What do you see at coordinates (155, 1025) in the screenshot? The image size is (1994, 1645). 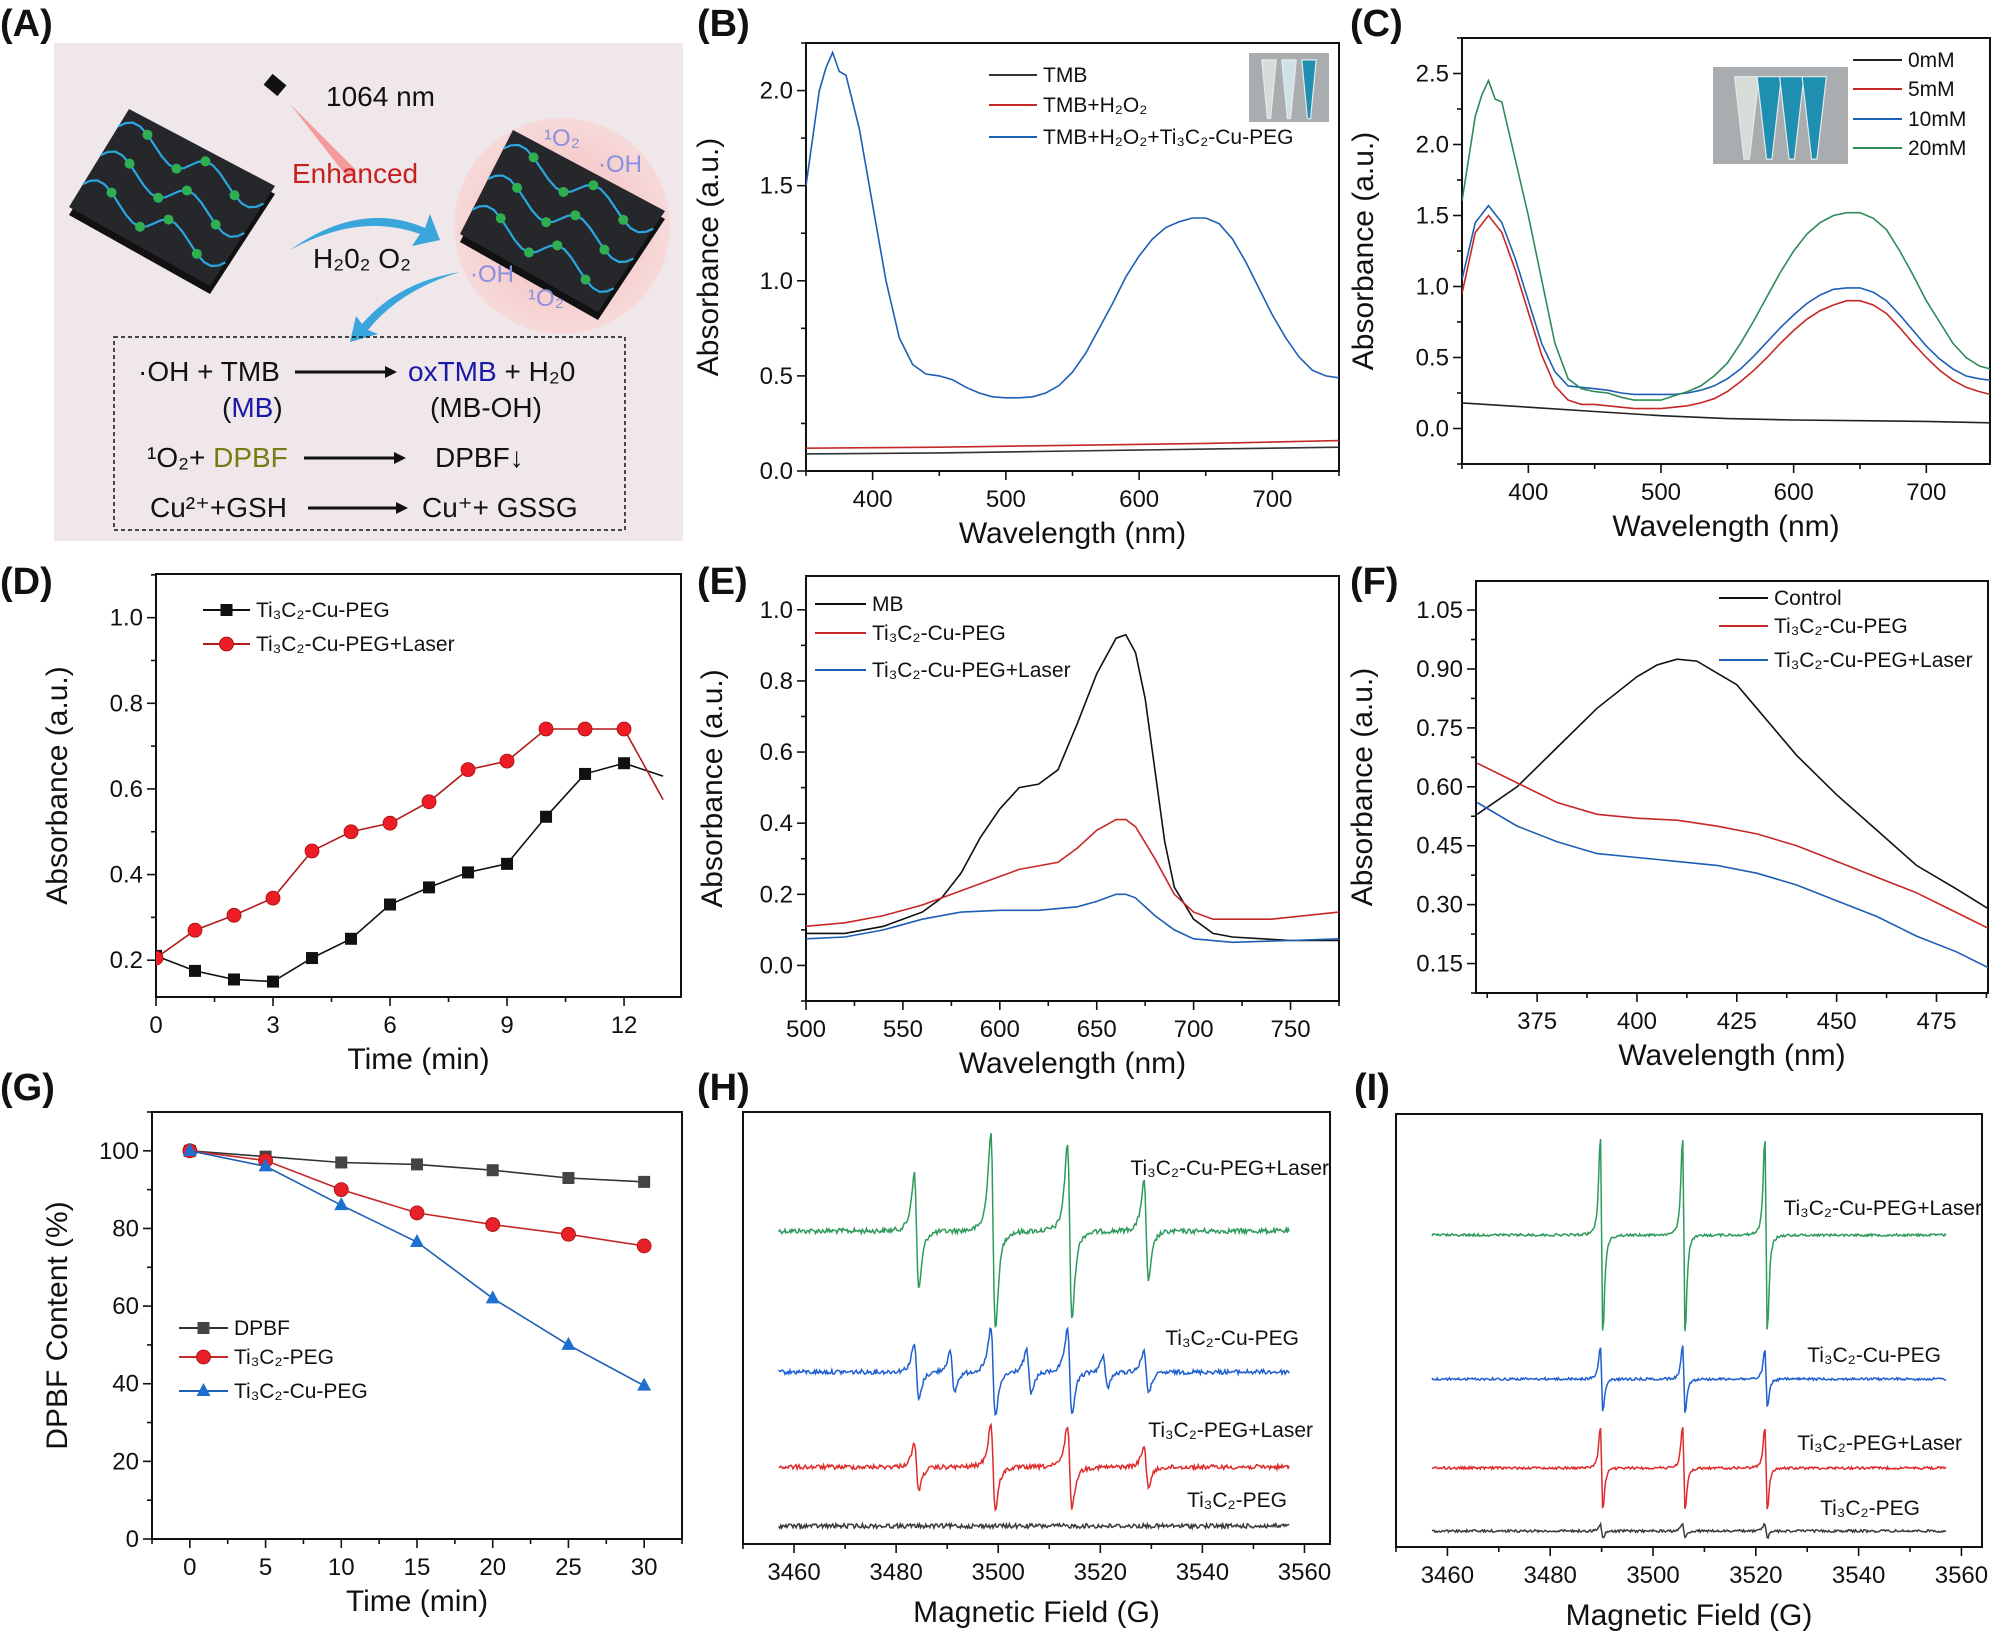 I see `x-tick-label: 0` at bounding box center [155, 1025].